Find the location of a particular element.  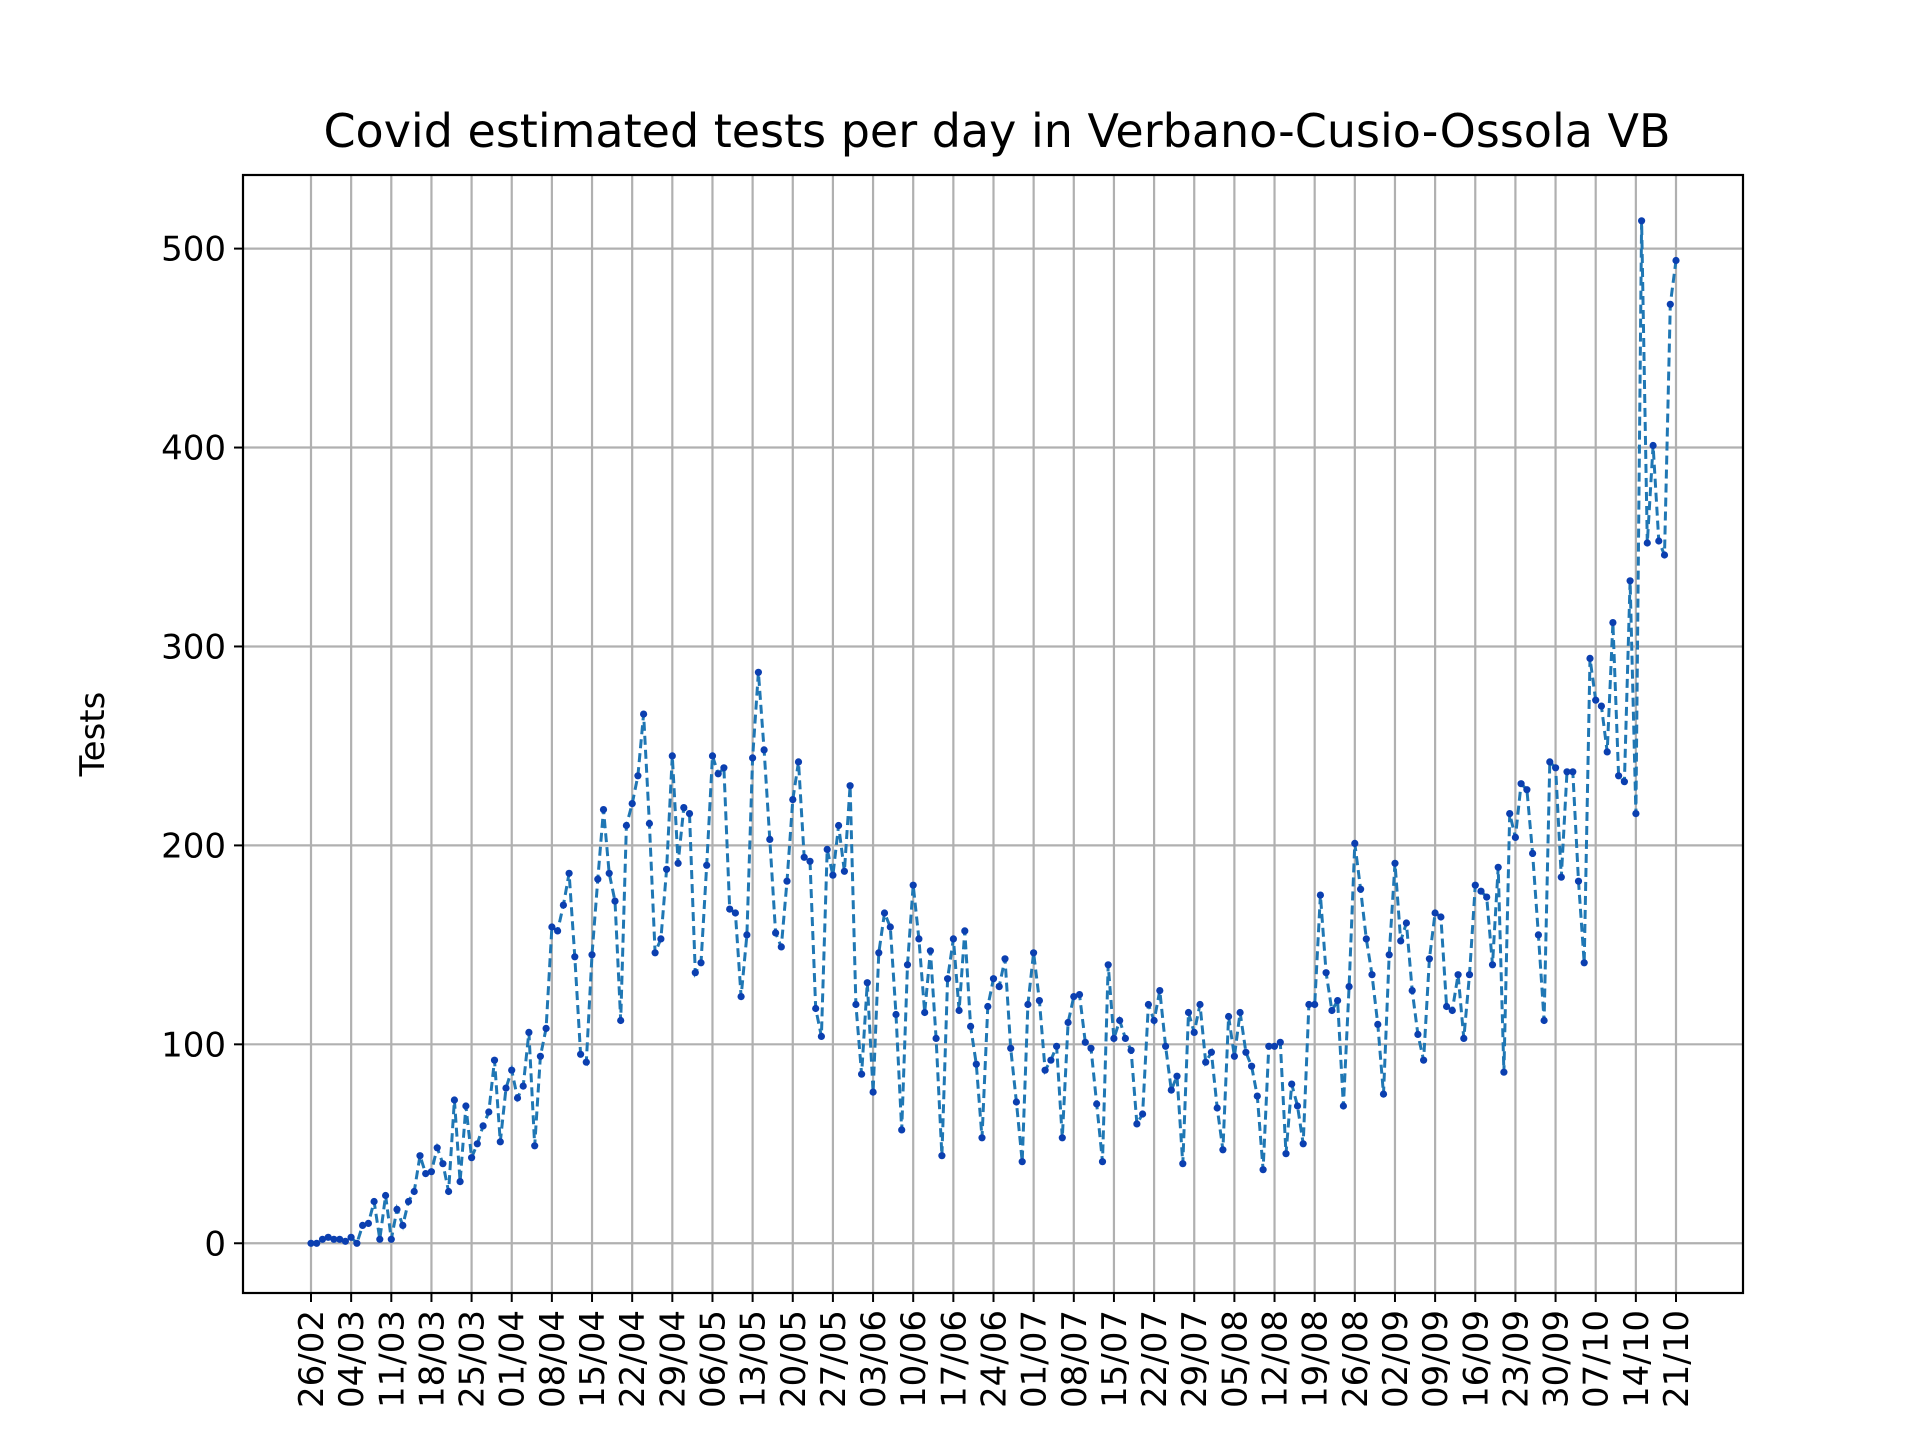

x-tick-label: 24/06 is located at coordinates (995, 1359).